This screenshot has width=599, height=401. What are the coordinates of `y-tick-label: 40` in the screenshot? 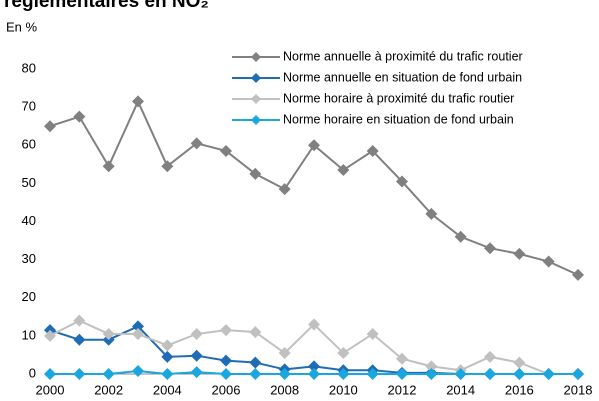 It's located at (29, 220).